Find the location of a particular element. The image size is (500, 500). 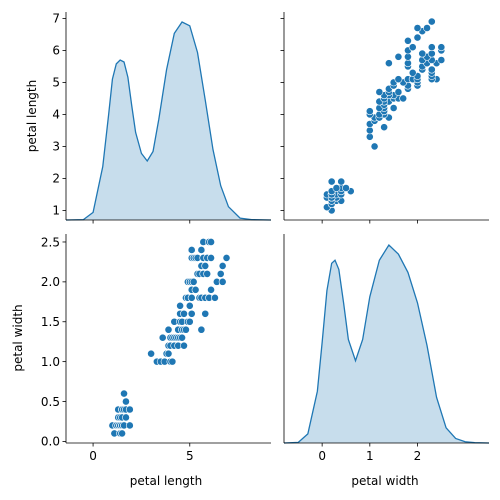

tl-y-tick-label: 1 is located at coordinates (56, 211).